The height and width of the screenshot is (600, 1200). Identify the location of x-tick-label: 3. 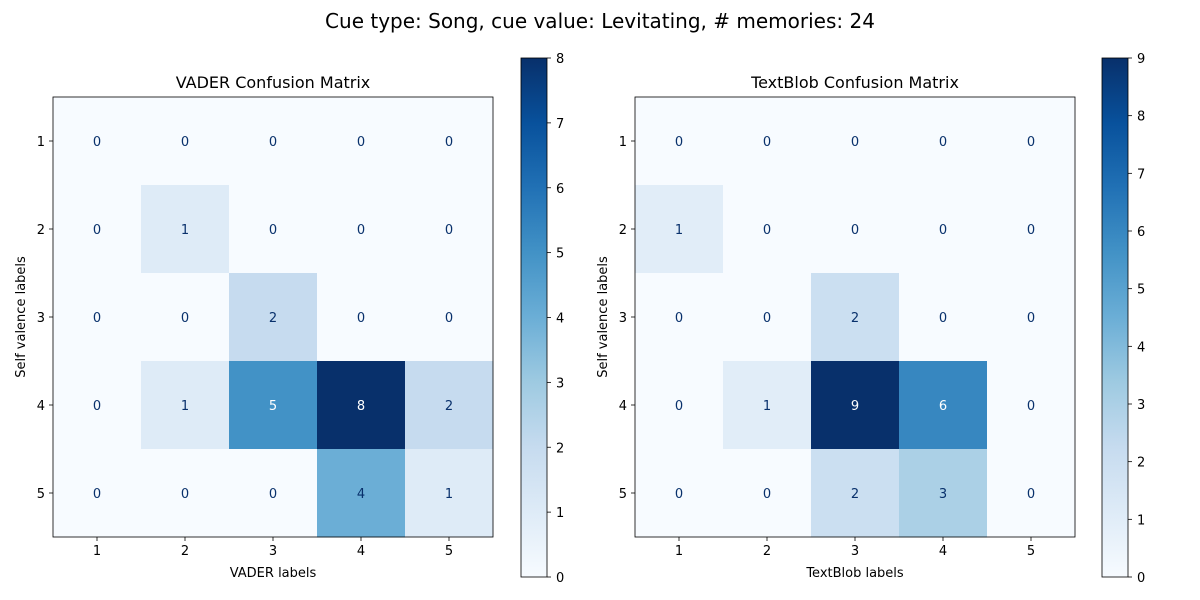
(855, 551).